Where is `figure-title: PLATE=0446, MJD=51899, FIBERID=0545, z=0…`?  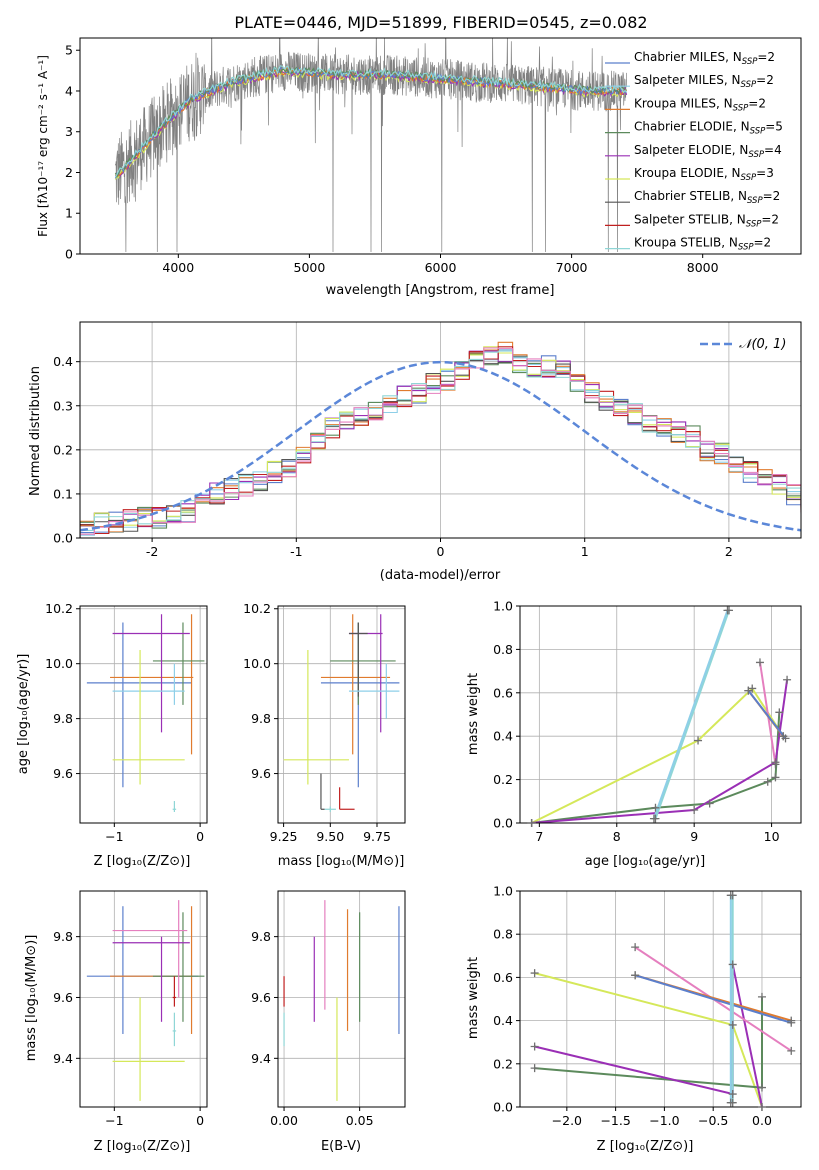
figure-title: PLATE=0446, MJD=51899, FIBERID=0545, z=0… is located at coordinates (440, 22).